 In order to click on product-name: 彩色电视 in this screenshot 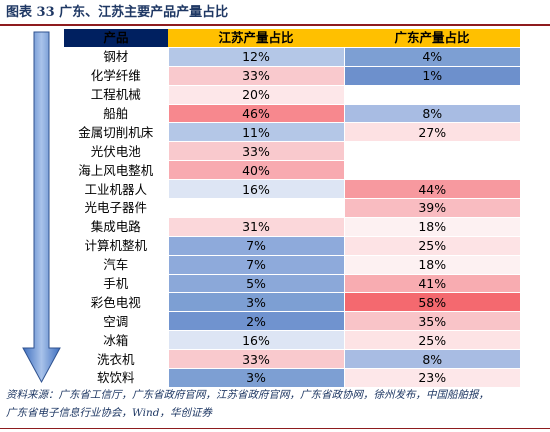, I will do `click(116, 302)`.